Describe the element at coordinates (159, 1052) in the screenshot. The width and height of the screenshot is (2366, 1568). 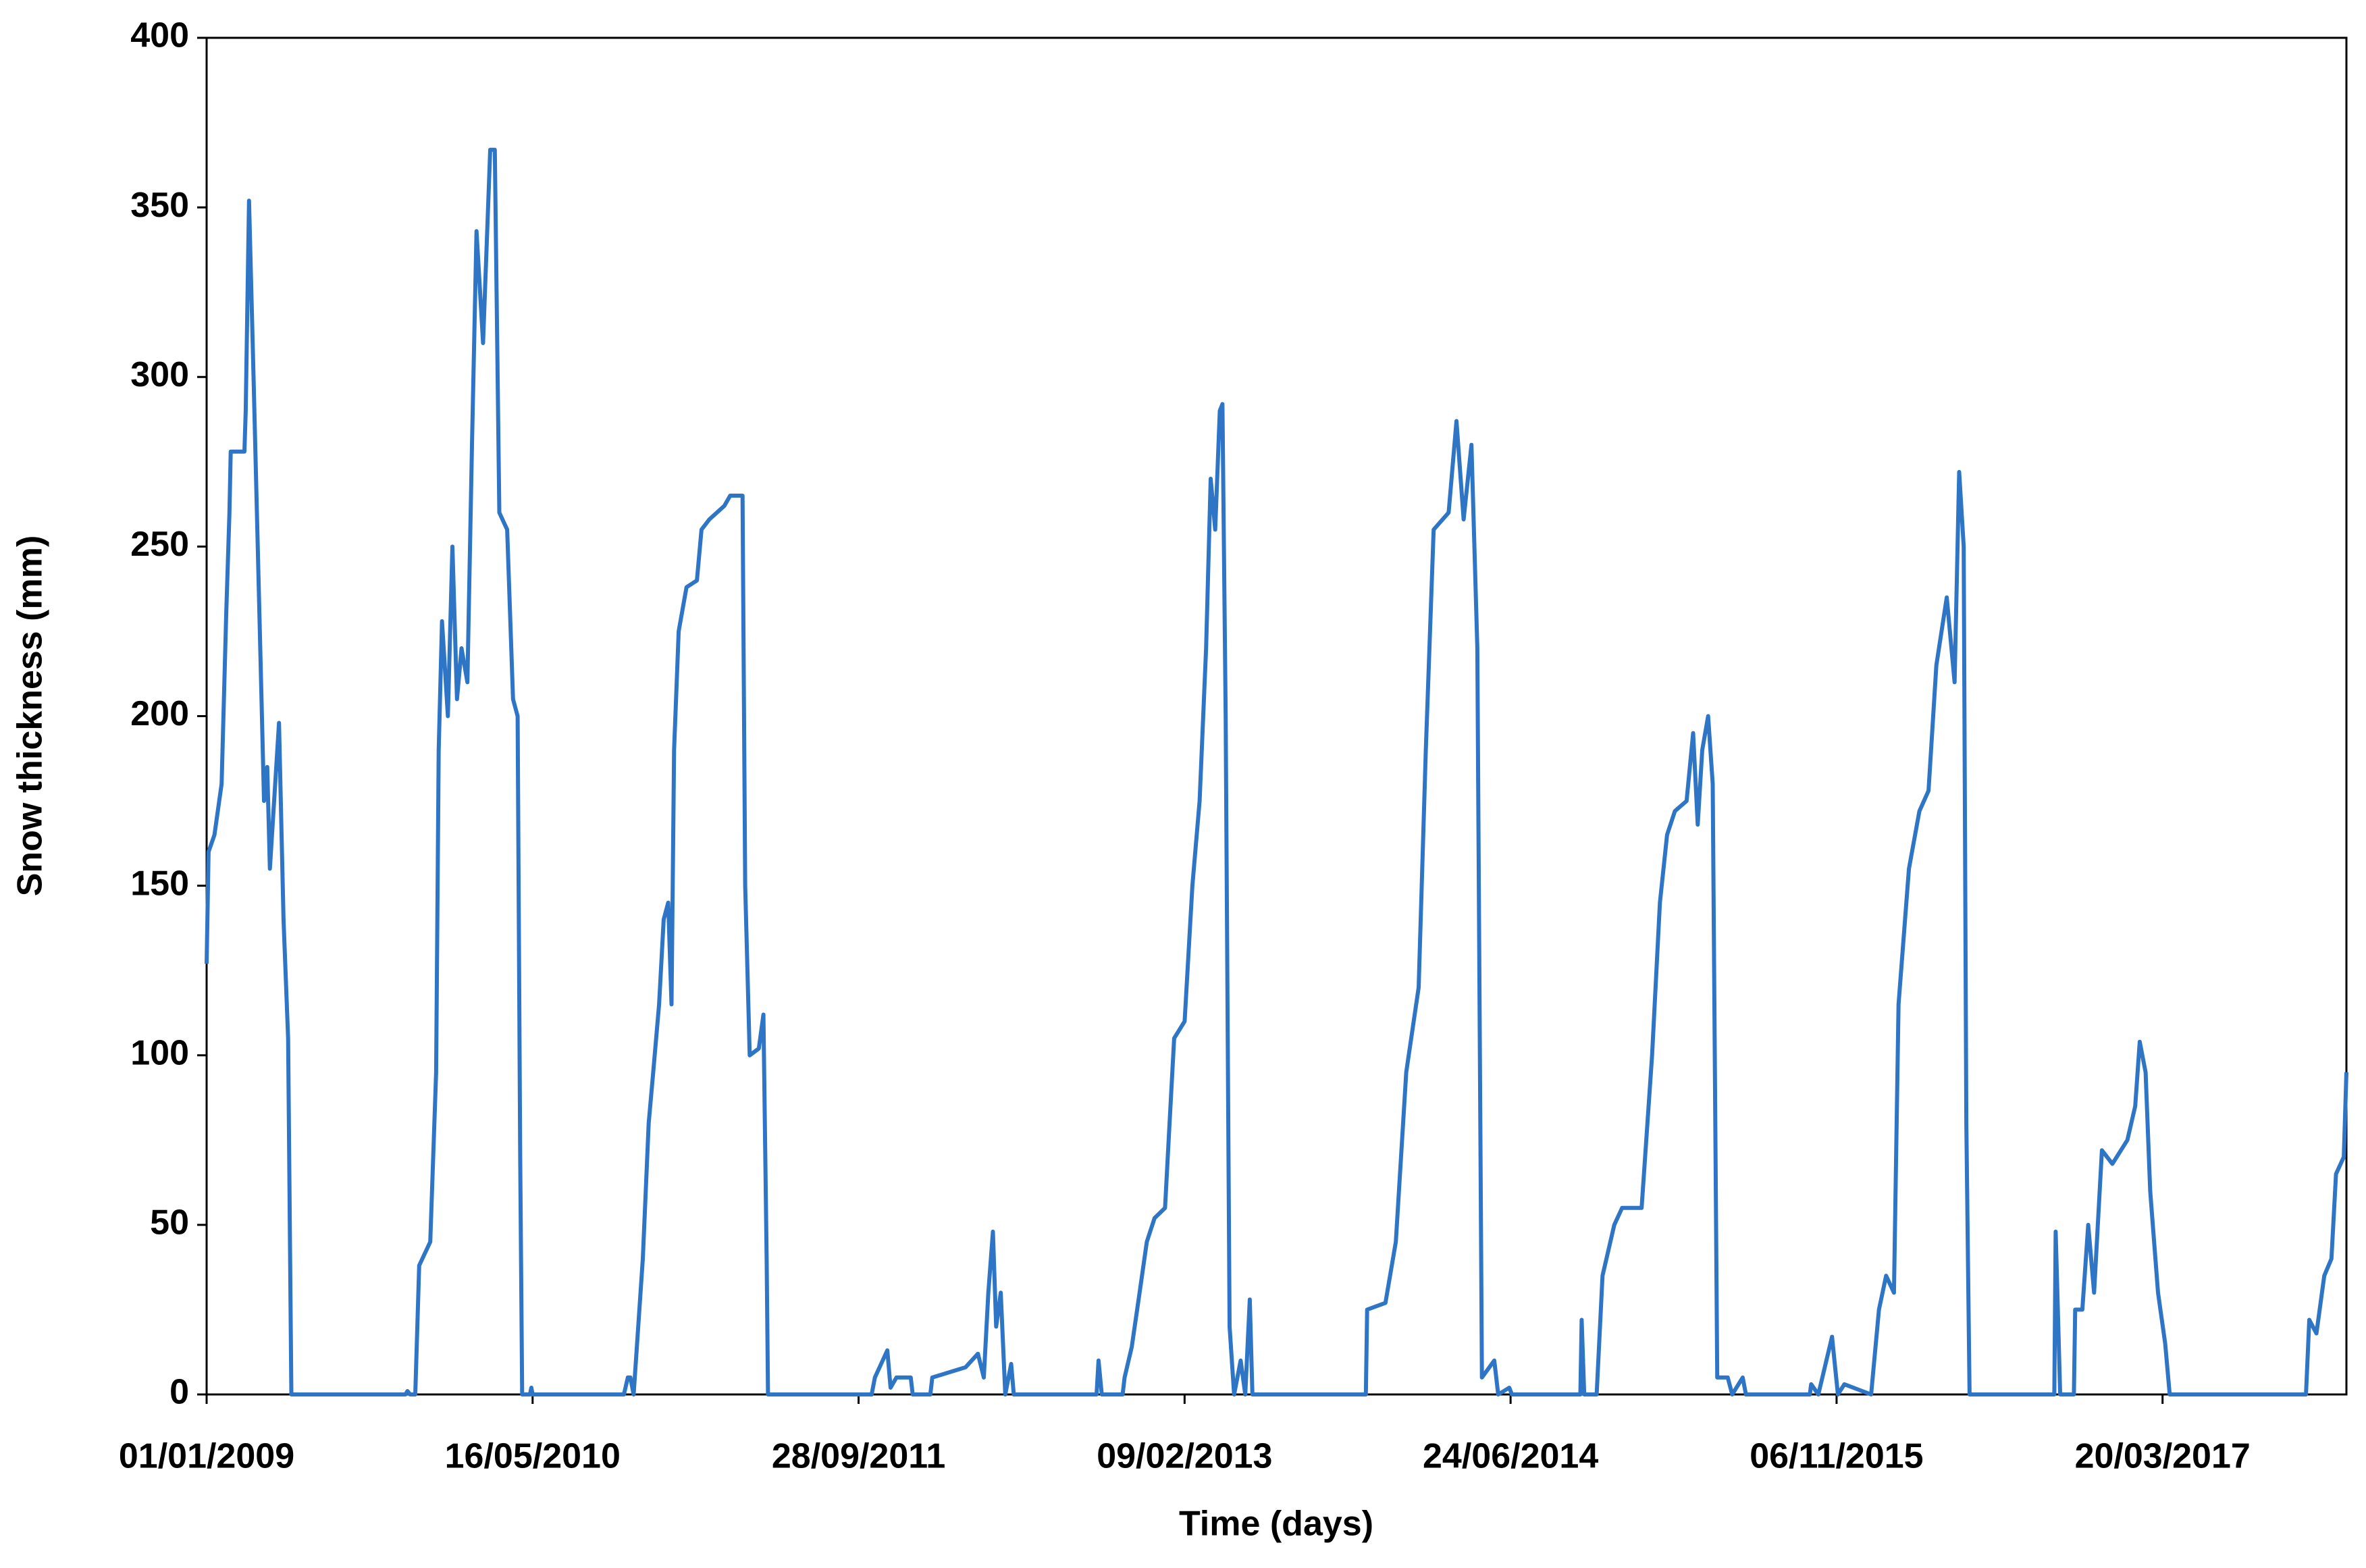
I see `y-tick-label: 100` at that location.